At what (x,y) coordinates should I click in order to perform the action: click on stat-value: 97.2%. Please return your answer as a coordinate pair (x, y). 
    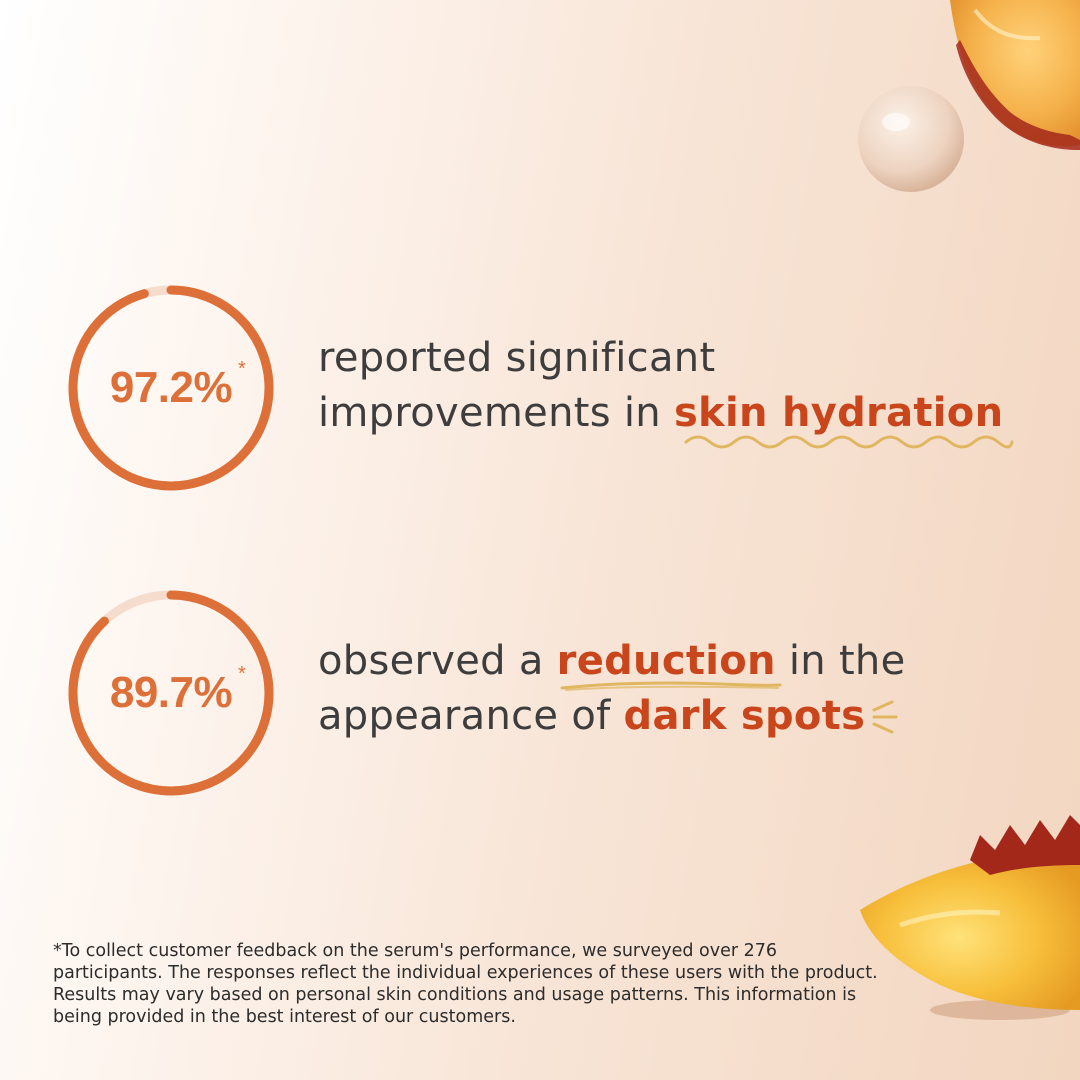
    Looking at the image, I should click on (171, 387).